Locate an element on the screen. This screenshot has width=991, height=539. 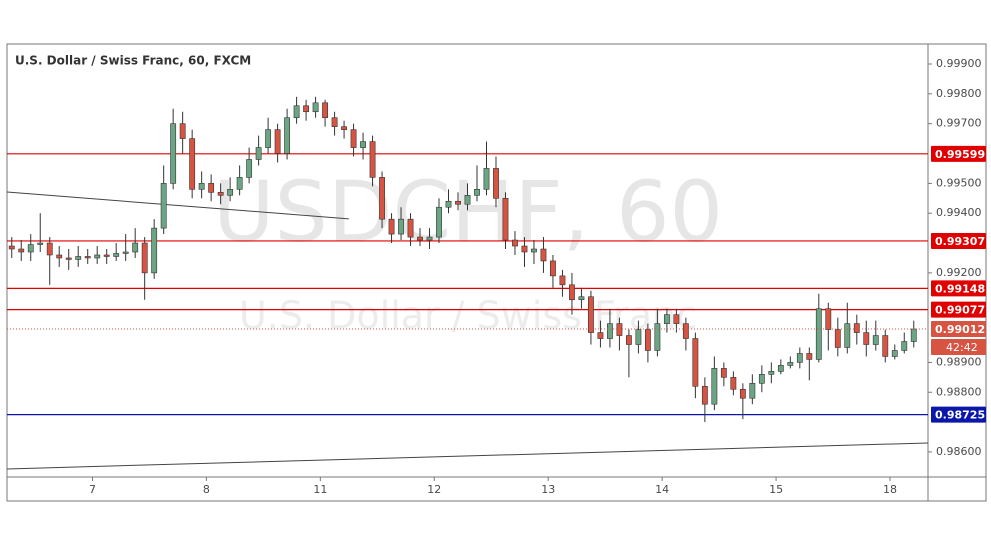
watermark-symbol: USDCHF, 60 is located at coordinates (468, 212).